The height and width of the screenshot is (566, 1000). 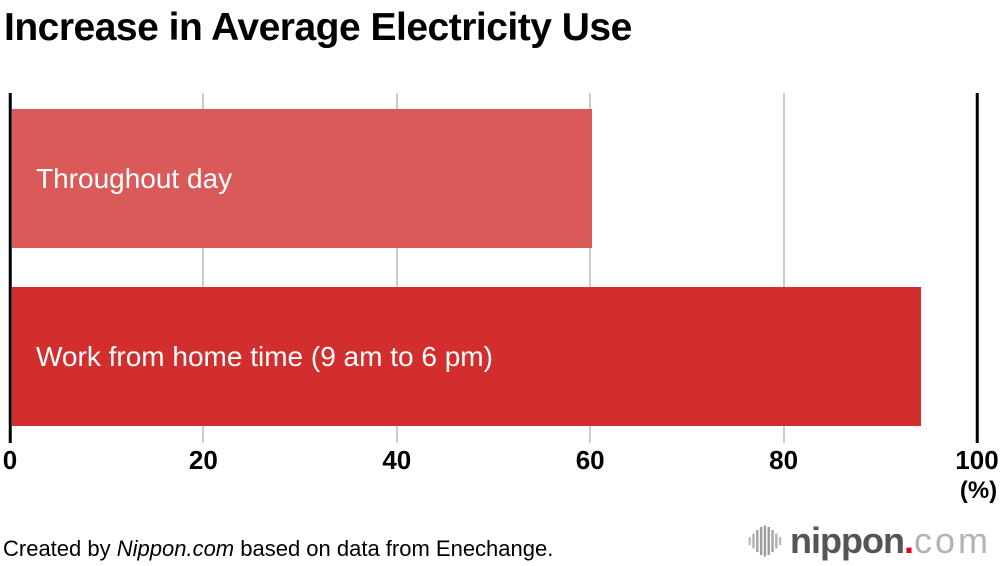 I want to click on x-tick-label: 40, so click(x=397, y=460).